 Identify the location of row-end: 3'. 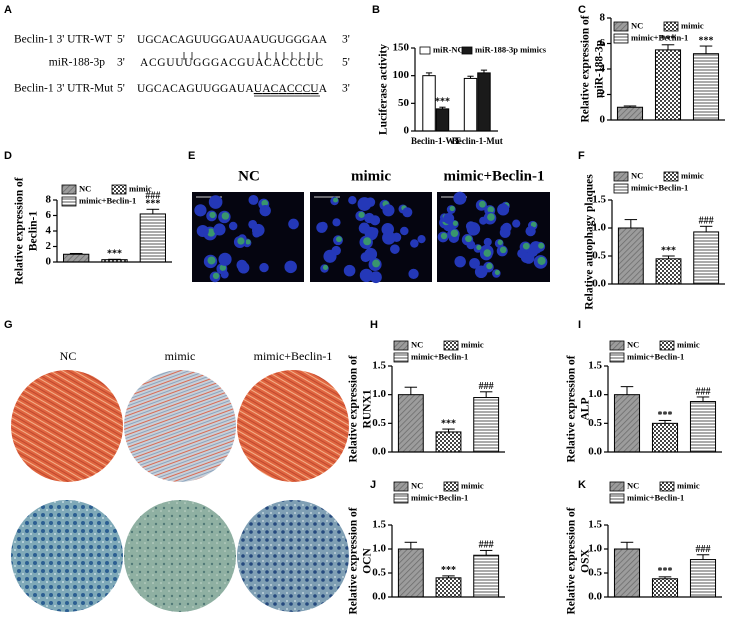
(346, 89).